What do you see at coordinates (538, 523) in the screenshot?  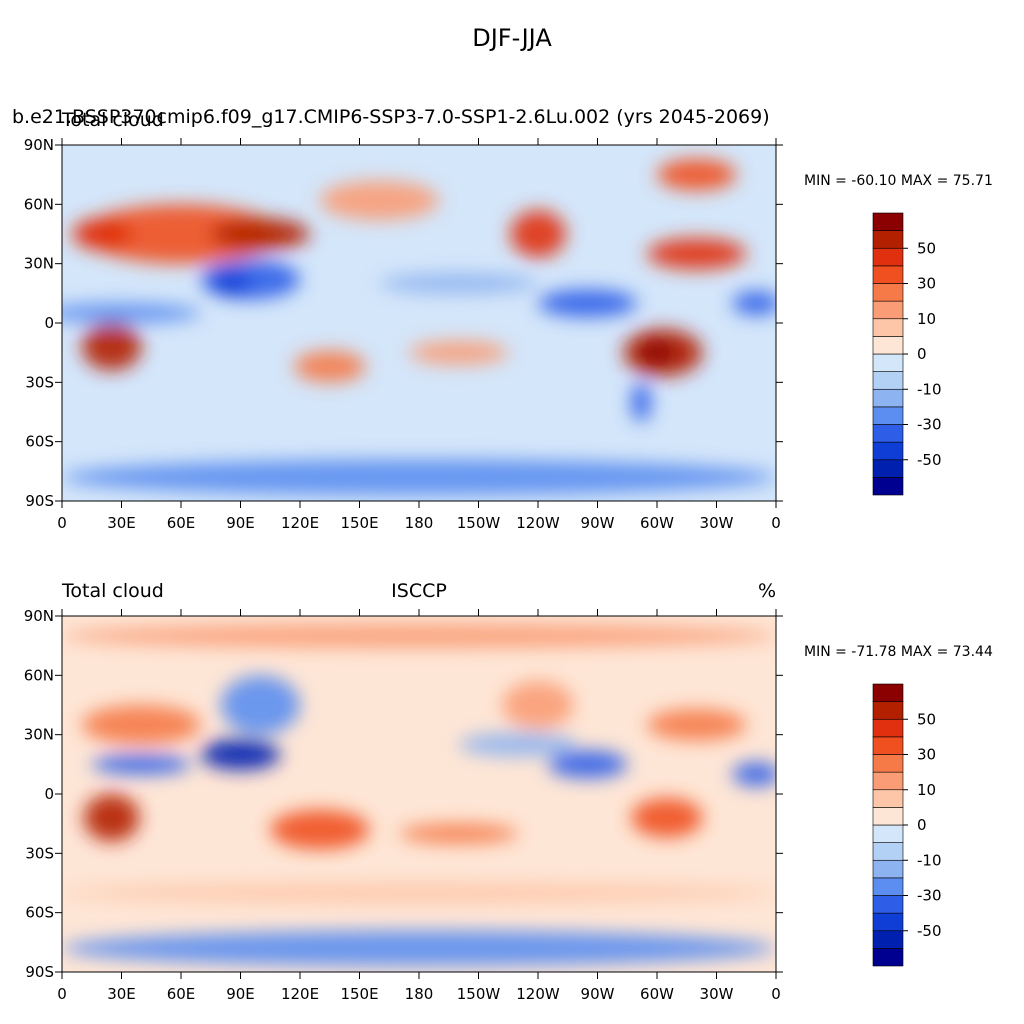 I see `x-tick-label: 120W` at bounding box center [538, 523].